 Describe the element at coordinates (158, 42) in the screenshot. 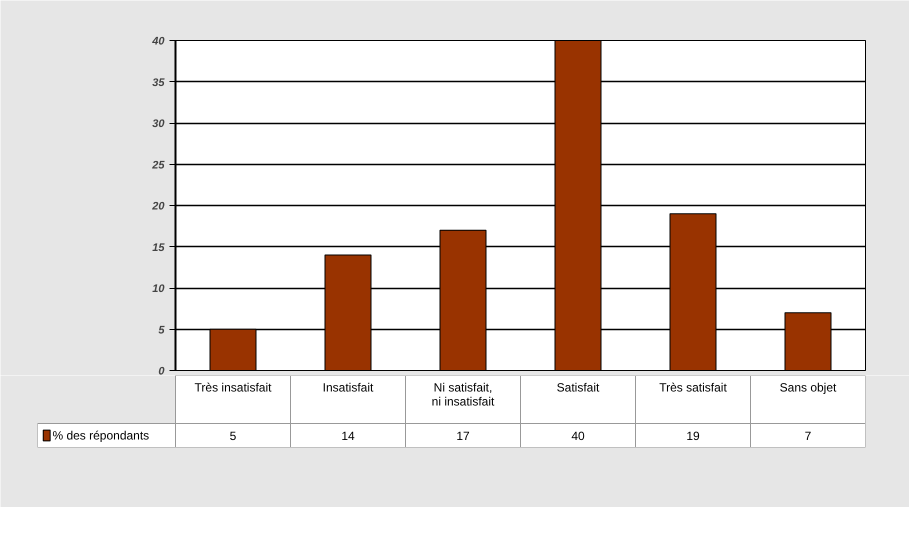

I see `y-tick-label: 40` at that location.